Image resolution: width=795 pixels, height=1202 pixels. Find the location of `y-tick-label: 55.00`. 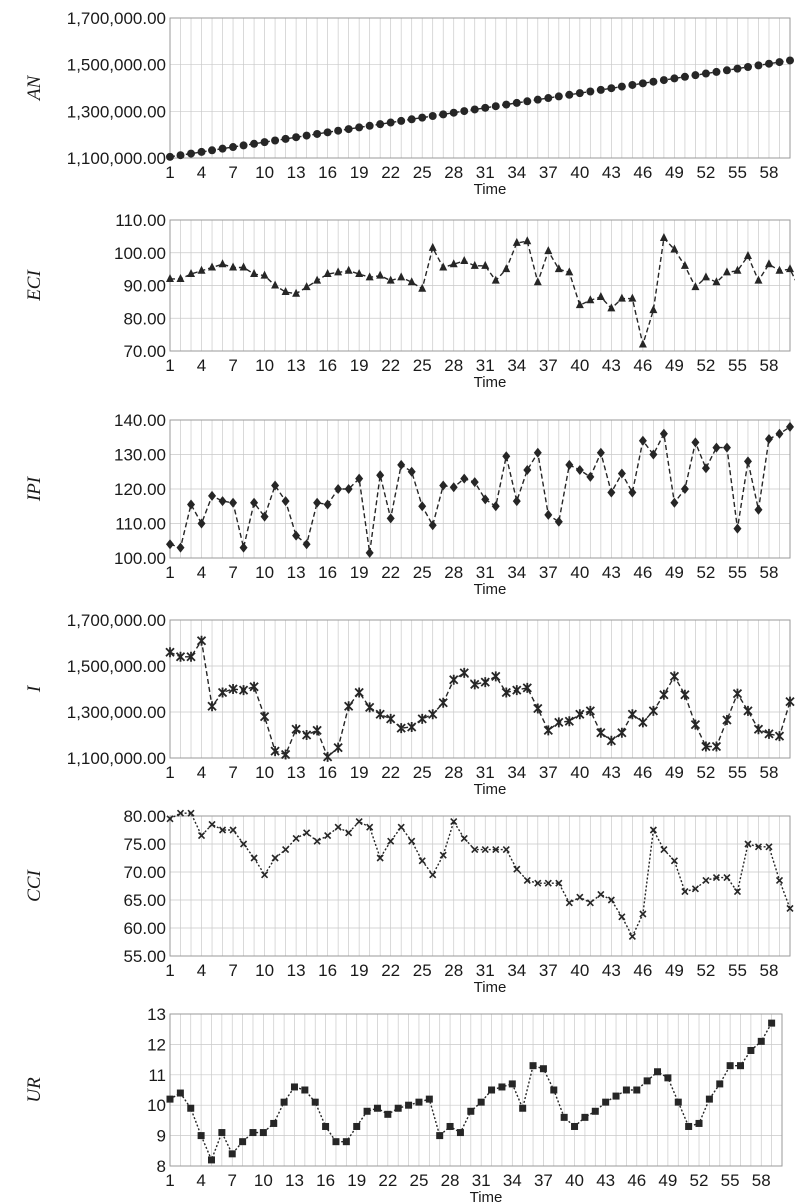

y-tick-label: 55.00 is located at coordinates (144, 956).